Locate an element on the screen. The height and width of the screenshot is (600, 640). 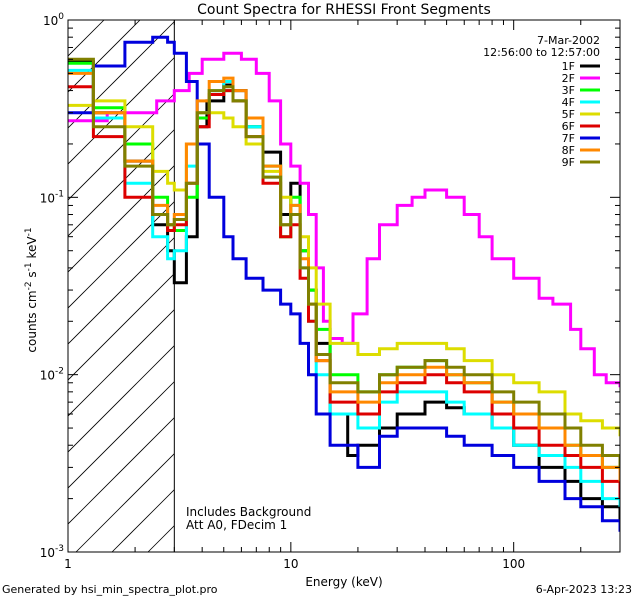
legend-label-2F: 2F is located at coordinates (568, 78).